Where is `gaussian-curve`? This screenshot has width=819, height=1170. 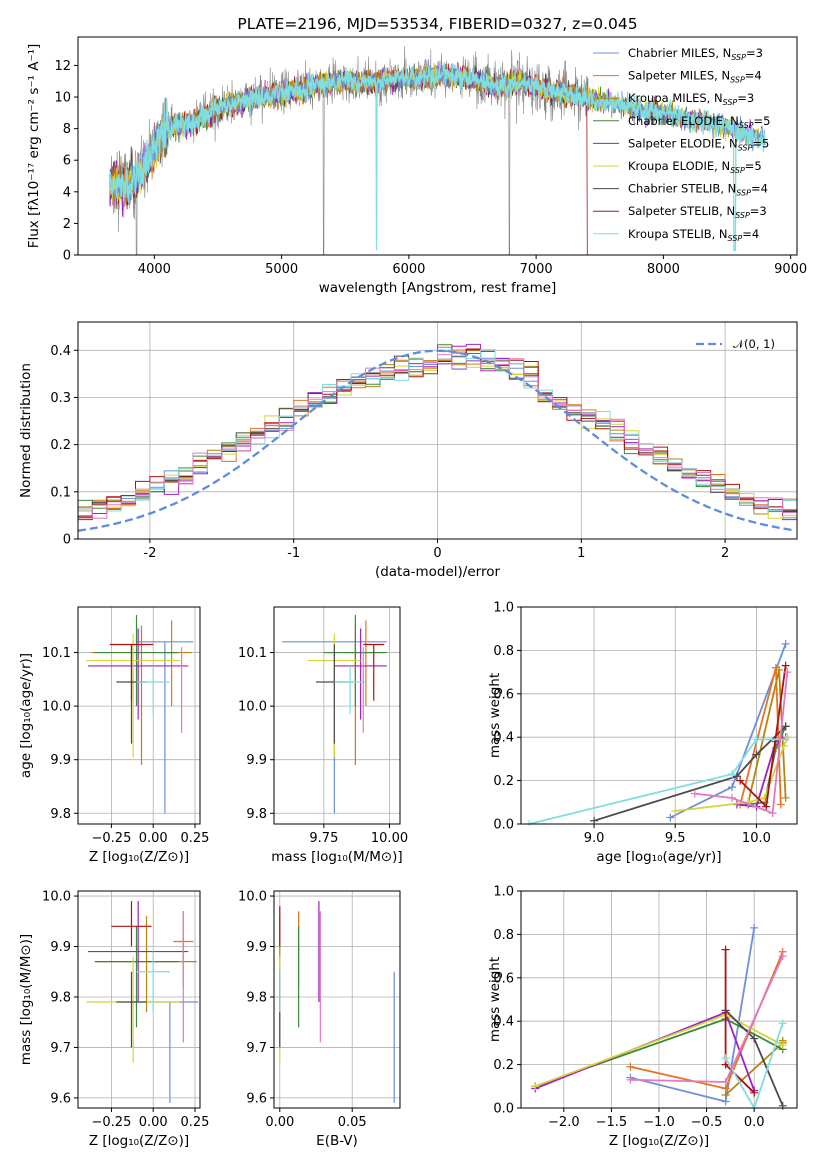 gaussian-curve is located at coordinates (436, 440).